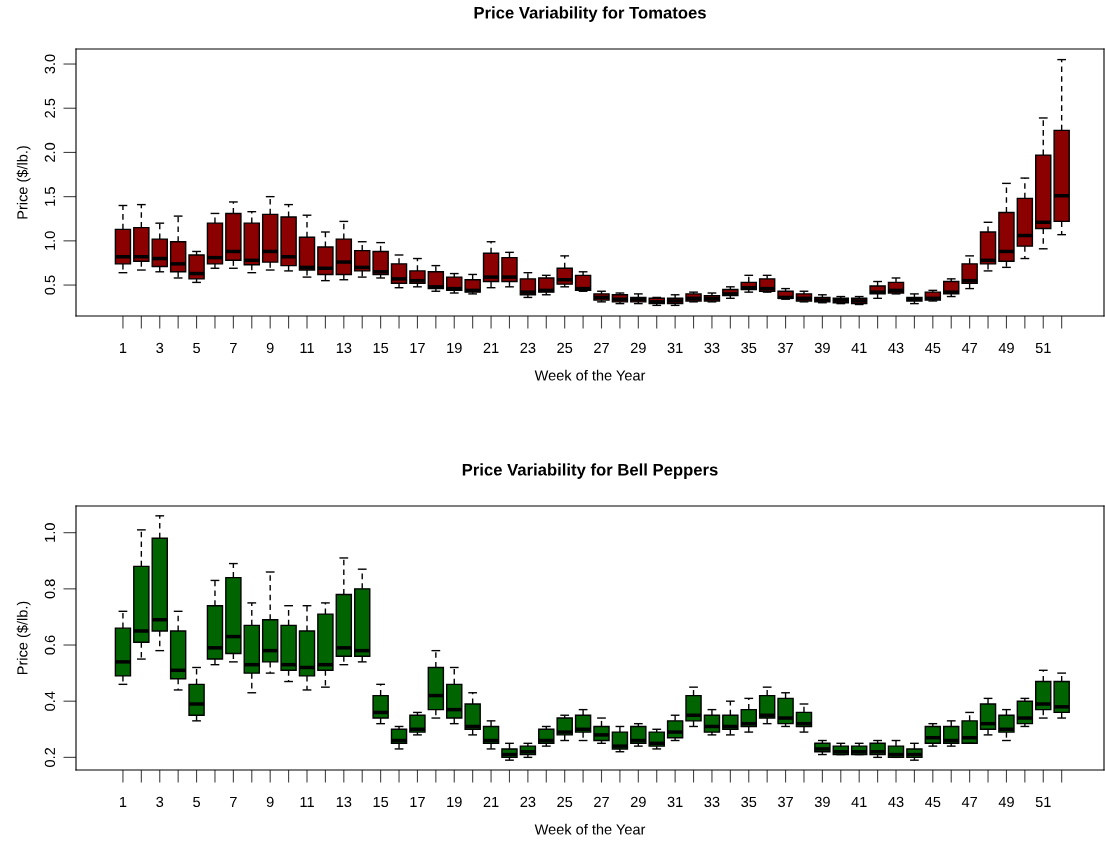  I want to click on y-tick-label: 0.4, so click(50, 701).